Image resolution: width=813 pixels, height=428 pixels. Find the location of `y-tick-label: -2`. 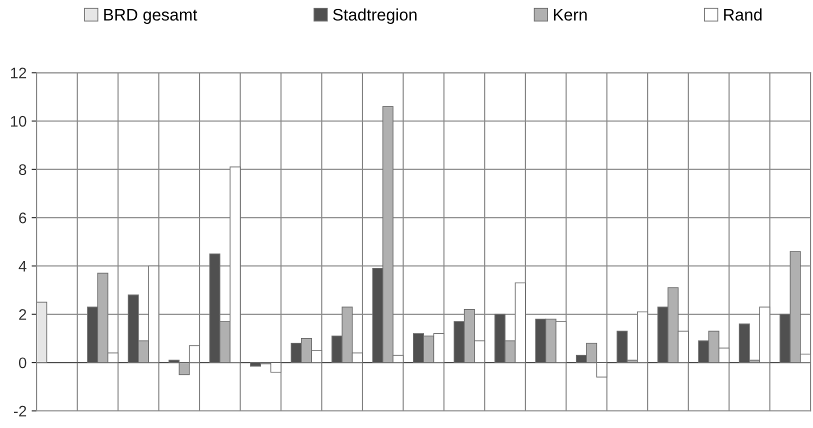

y-tick-label: -2 is located at coordinates (20, 411).